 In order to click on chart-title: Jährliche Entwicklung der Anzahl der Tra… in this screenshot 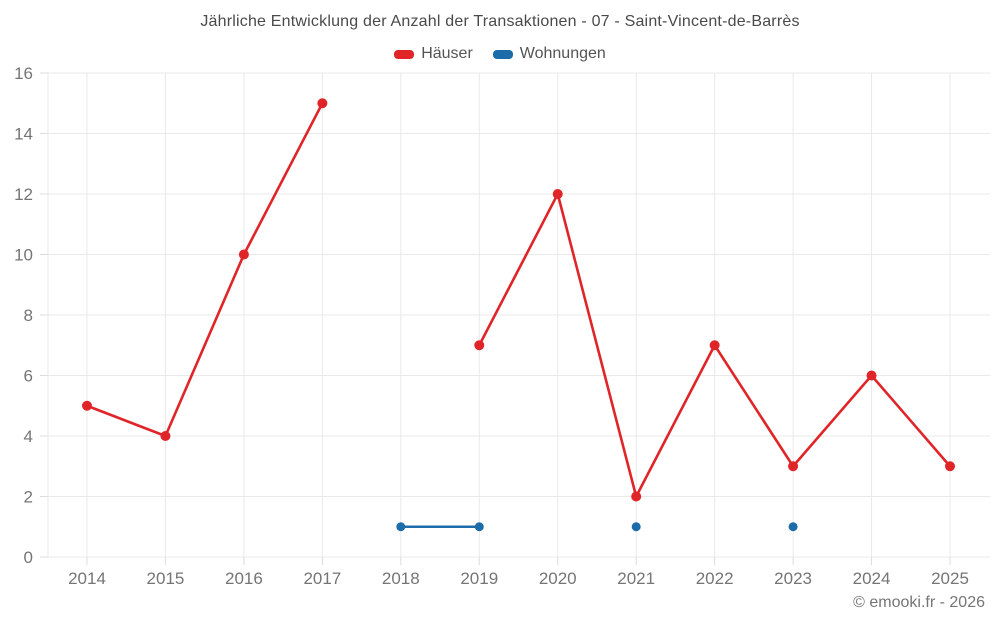, I will do `click(500, 21)`.